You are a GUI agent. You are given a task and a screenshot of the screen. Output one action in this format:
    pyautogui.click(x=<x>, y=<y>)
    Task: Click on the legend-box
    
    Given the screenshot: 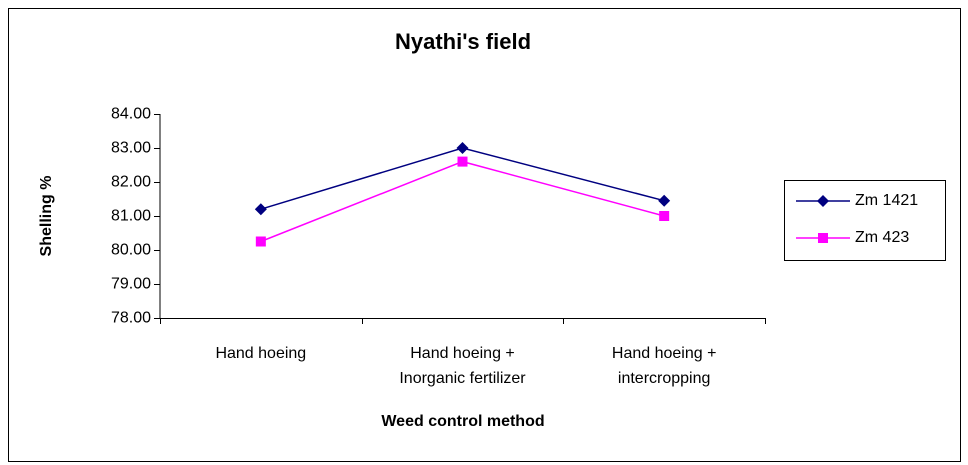 What is the action you would take?
    pyautogui.click(x=865, y=220)
    